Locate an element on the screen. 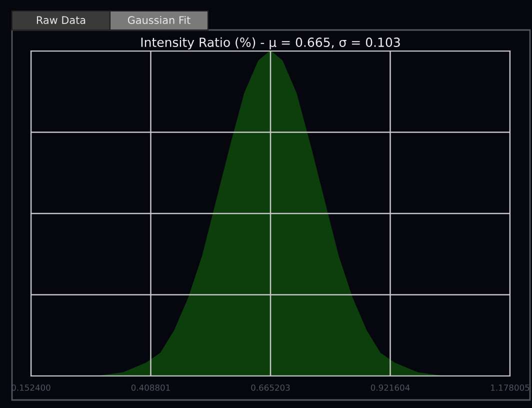 The image size is (532, 408). chart-title: Intensity Ratio (%) - μ = 0.665, σ = 0.103 is located at coordinates (270, 43).